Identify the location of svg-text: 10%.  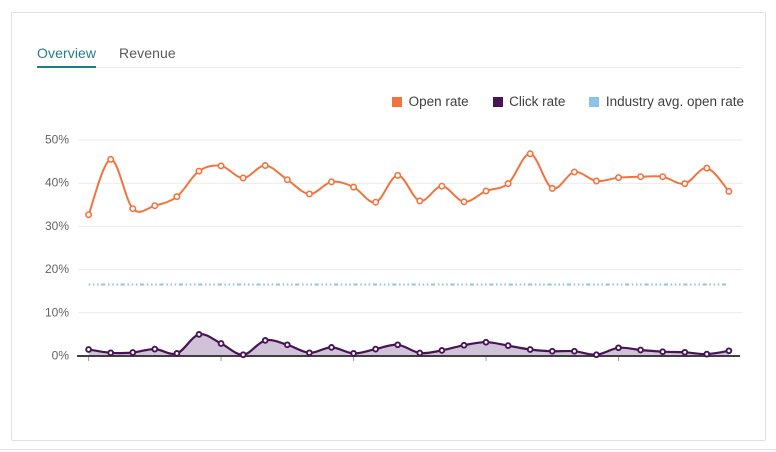
(57, 312).